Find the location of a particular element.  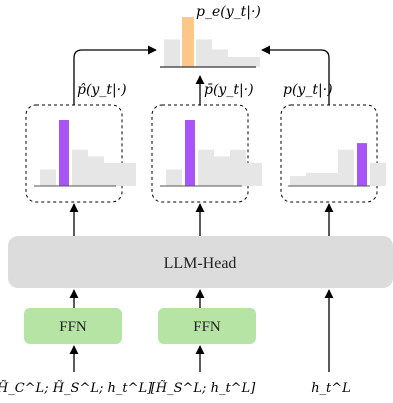

left-branch-label: p̂(y_t|·) is located at coordinates (102, 90).